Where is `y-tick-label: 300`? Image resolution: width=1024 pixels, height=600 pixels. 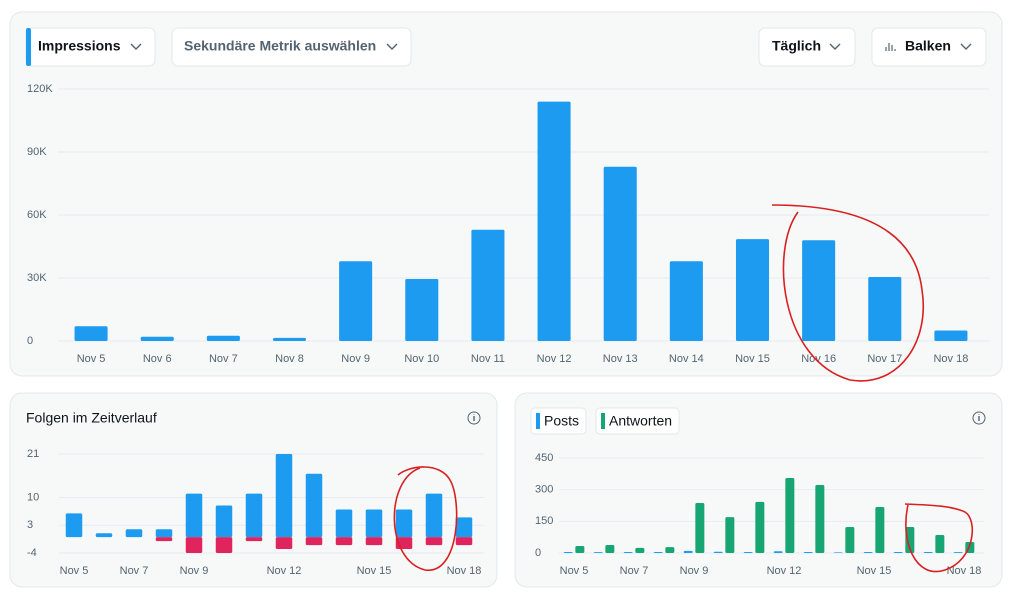 y-tick-label: 300 is located at coordinates (544, 490).